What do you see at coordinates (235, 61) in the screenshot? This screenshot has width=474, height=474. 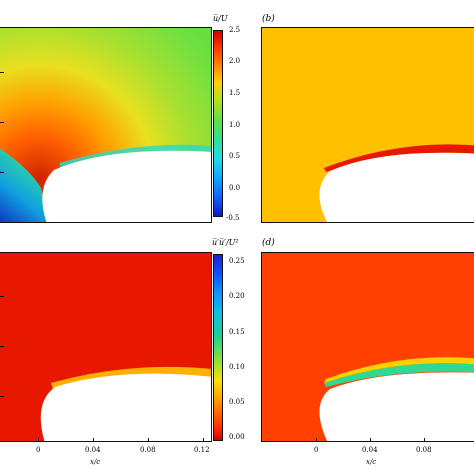 I see `colorbar-velocity-tick: 2.0` at bounding box center [235, 61].